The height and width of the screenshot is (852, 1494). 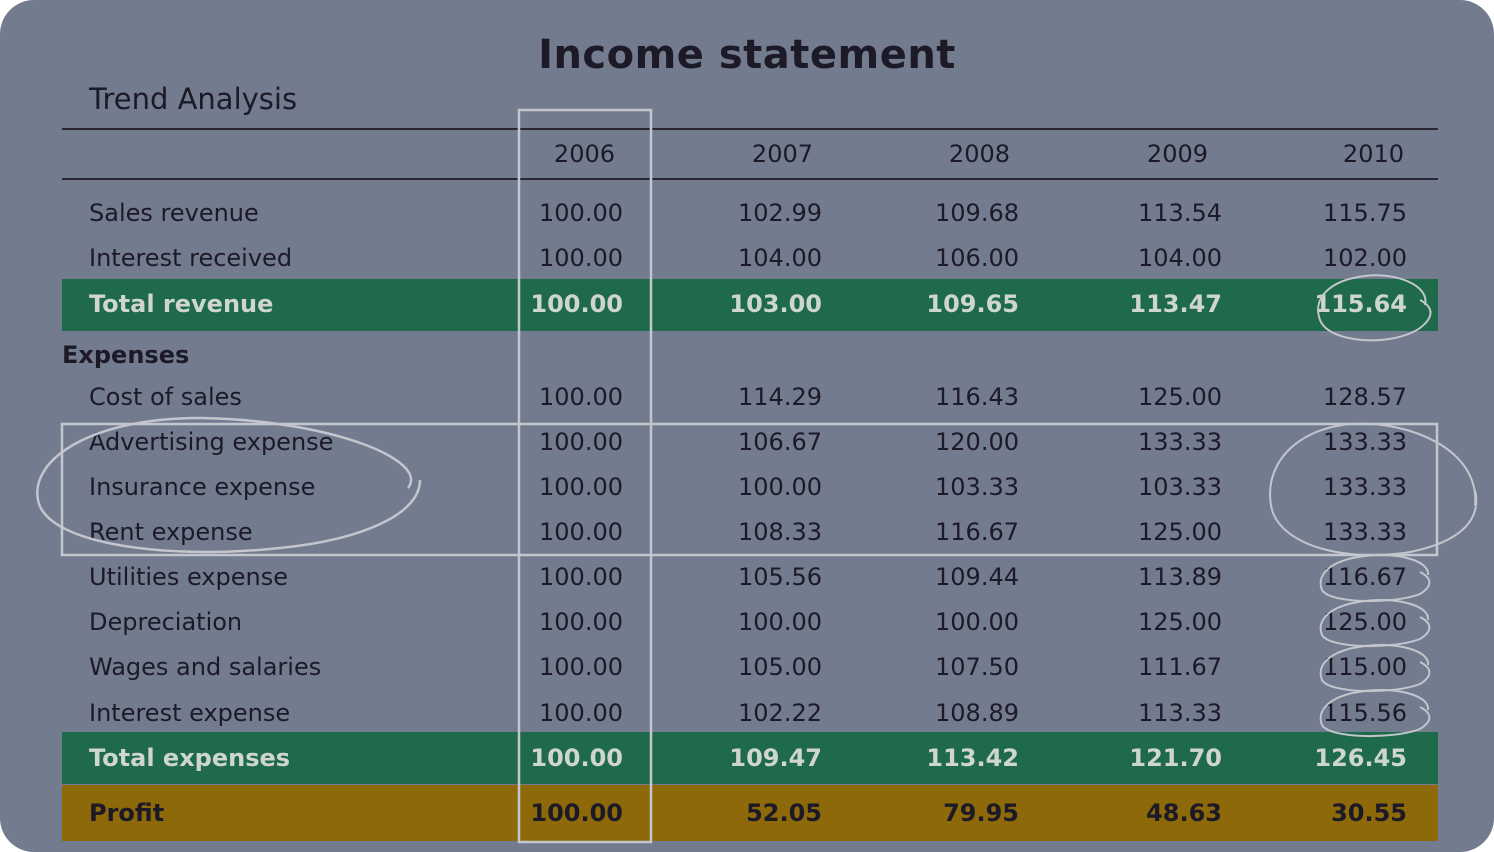 What do you see at coordinates (205, 667) in the screenshot?
I see `row-label: Wages and salaries` at bounding box center [205, 667].